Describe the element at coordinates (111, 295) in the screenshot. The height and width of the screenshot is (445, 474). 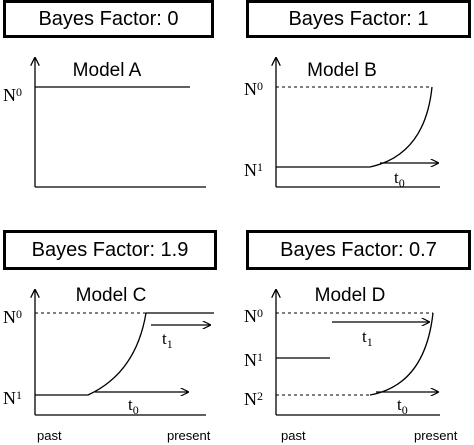
I see `model-title: Model C` at that location.